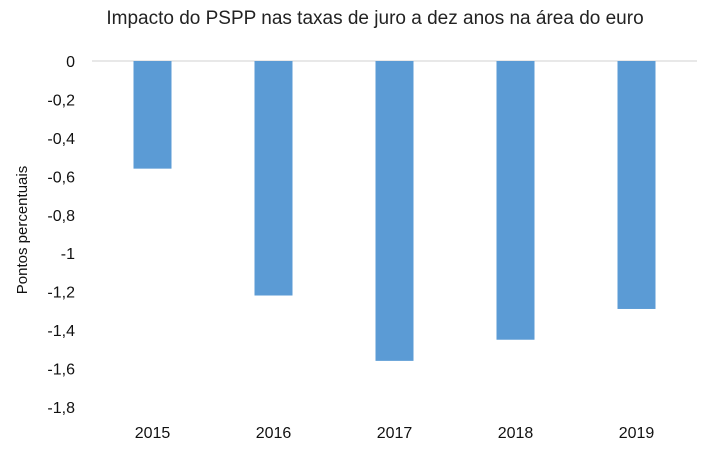 This screenshot has height=472, width=719. Describe the element at coordinates (70, 62) in the screenshot. I see `y-tick-label: 0` at that location.